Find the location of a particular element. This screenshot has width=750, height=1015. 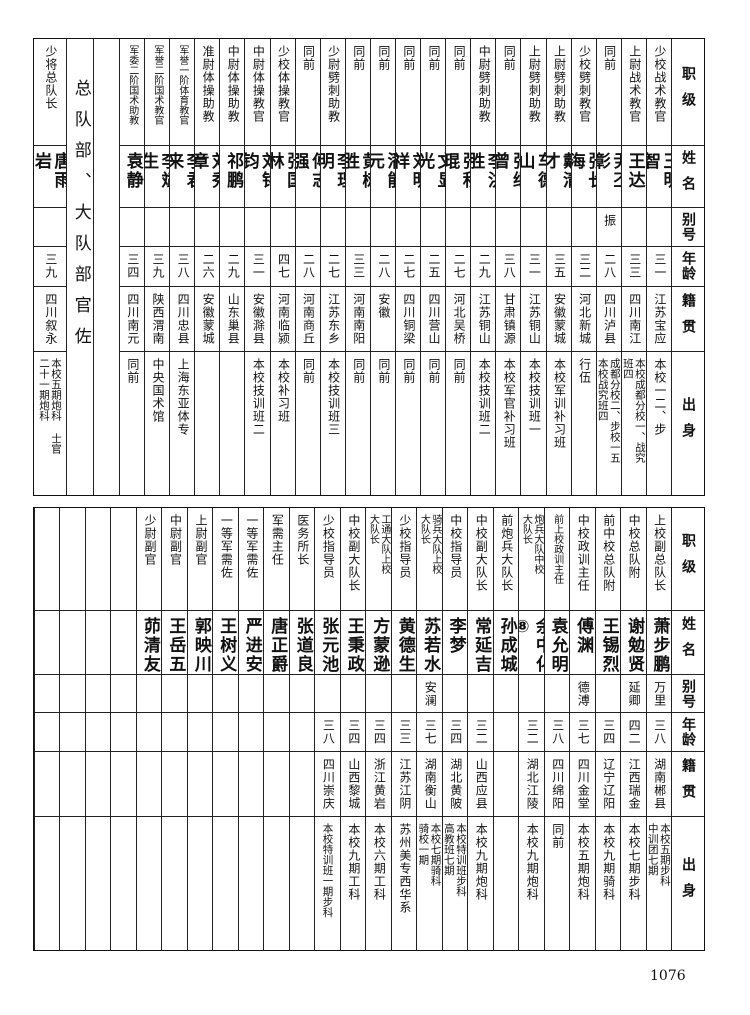

person-name: 郭映川 is located at coordinates (200, 645).